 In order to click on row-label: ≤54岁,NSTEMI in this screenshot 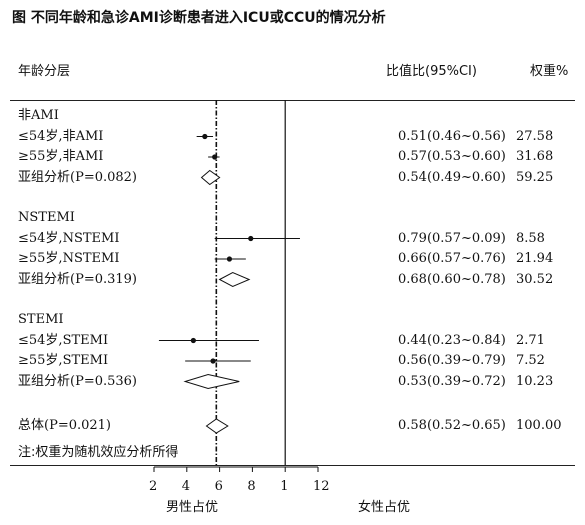, I will do `click(69, 238)`.